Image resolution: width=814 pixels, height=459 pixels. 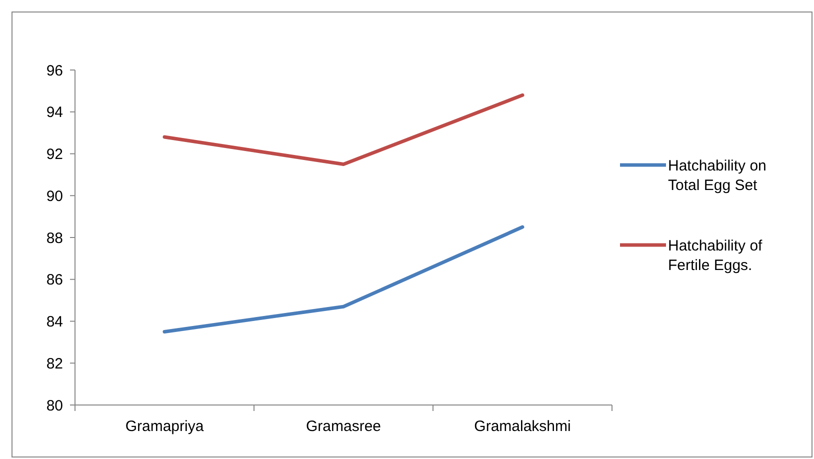 I want to click on legend-label: Hatchability of Fertile Eggs., so click(x=716, y=255).